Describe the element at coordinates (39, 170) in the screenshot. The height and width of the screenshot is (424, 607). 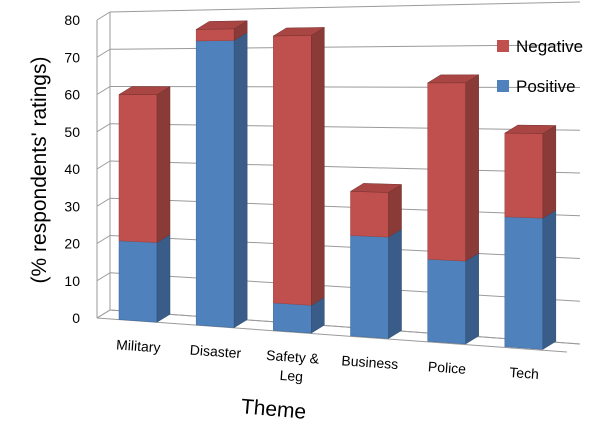
I see `y-axis-label: (% respondents' ratings)` at that location.